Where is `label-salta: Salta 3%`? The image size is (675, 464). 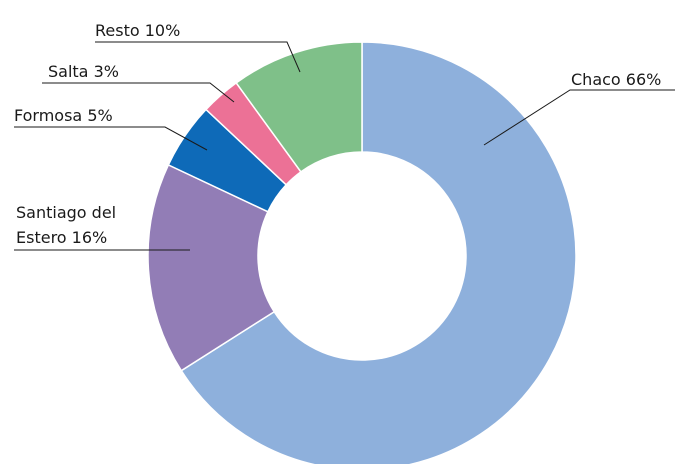 label-salta: Salta 3% is located at coordinates (83, 71).